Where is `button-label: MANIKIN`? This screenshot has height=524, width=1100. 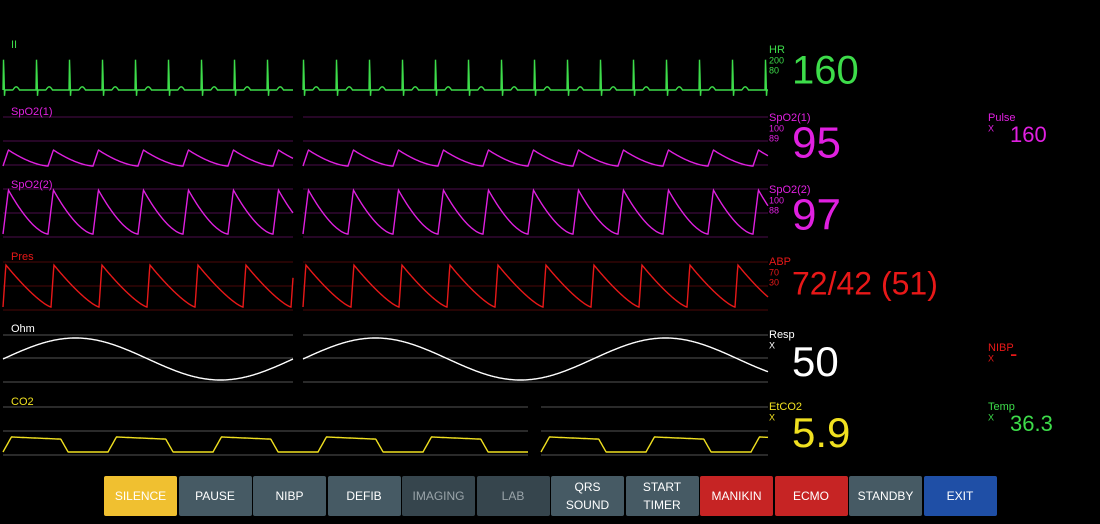
button-label: MANIKIN is located at coordinates (736, 496).